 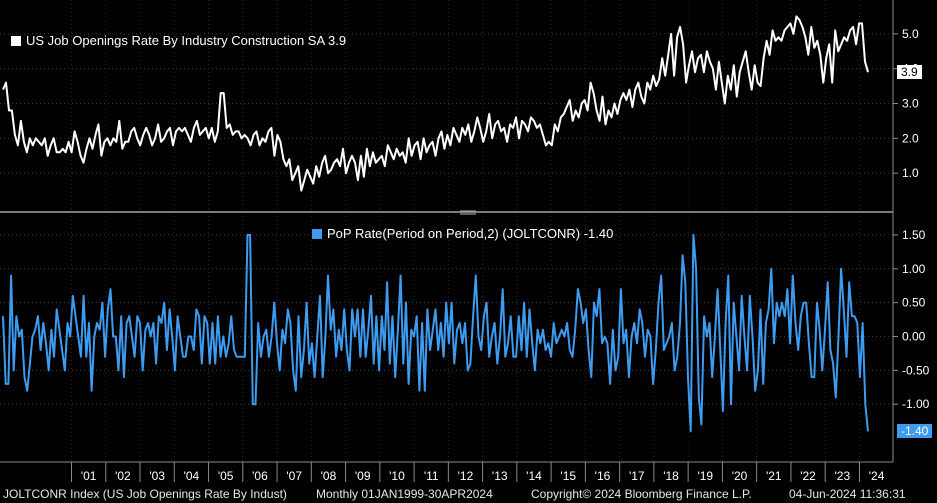 What do you see at coordinates (317, 233) in the screenshot?
I see `bottom-legend-swatch` at bounding box center [317, 233].